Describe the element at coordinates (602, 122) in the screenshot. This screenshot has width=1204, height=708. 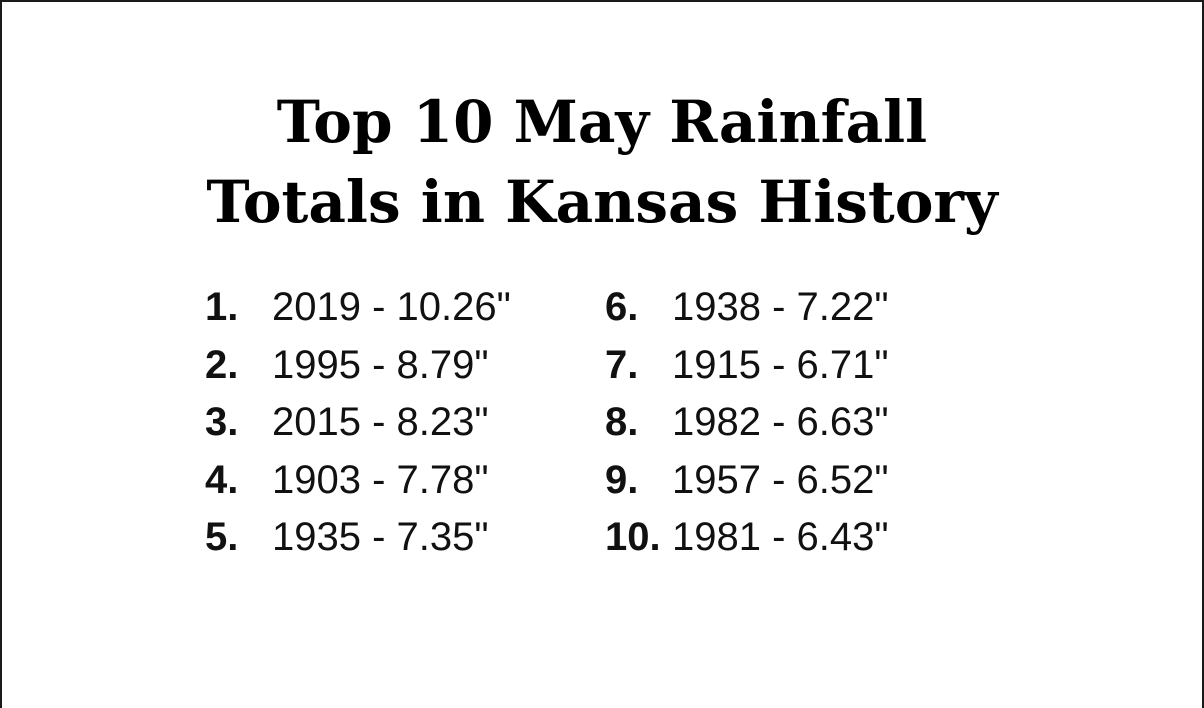
I see `title-line-1: Top 10 May Rainfall` at that location.